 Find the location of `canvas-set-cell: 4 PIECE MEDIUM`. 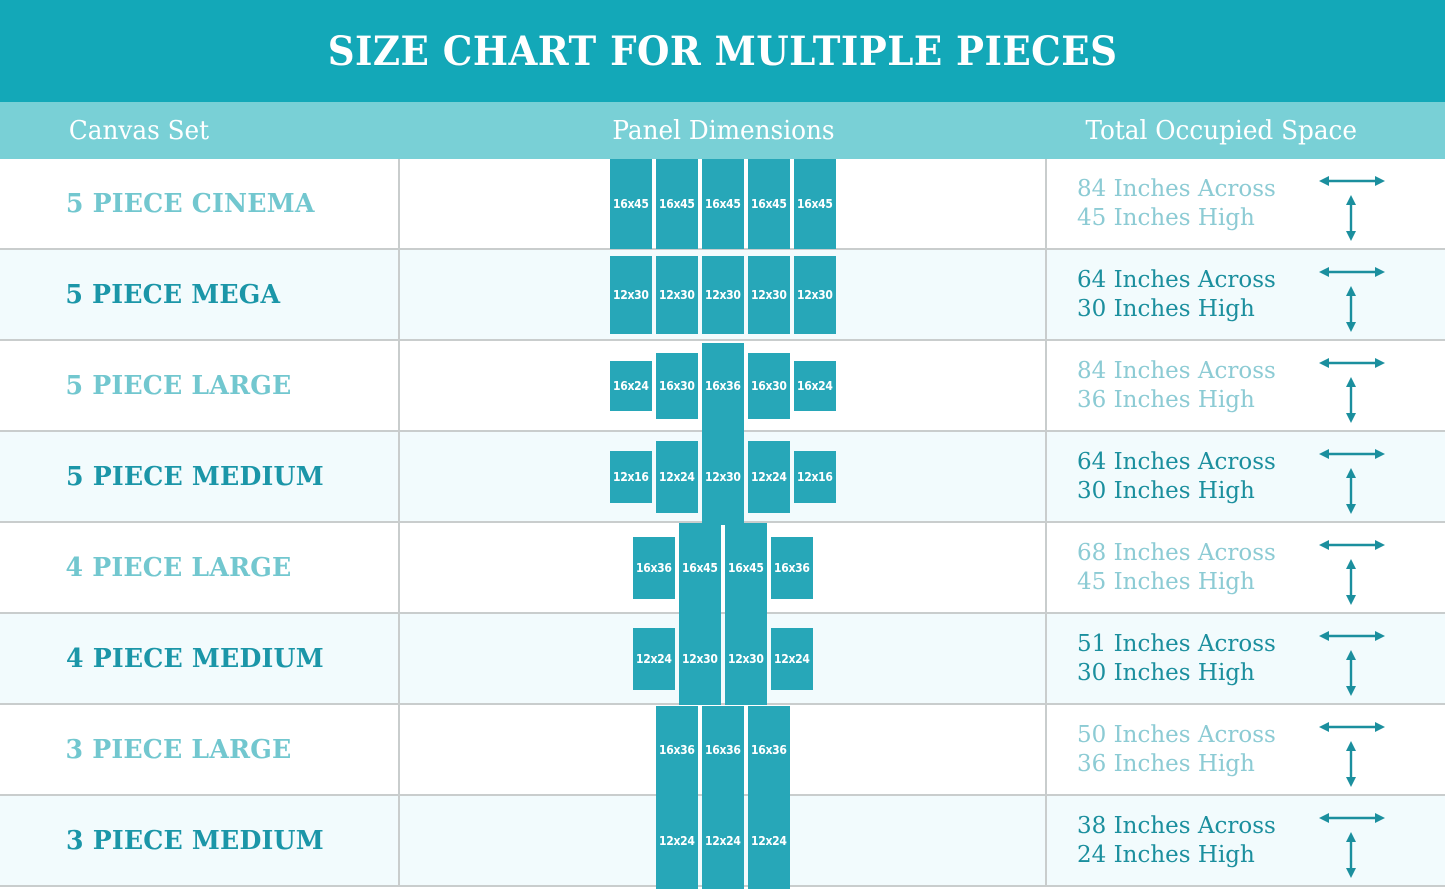

canvas-set-cell: 4 PIECE MEDIUM is located at coordinates (200, 658).